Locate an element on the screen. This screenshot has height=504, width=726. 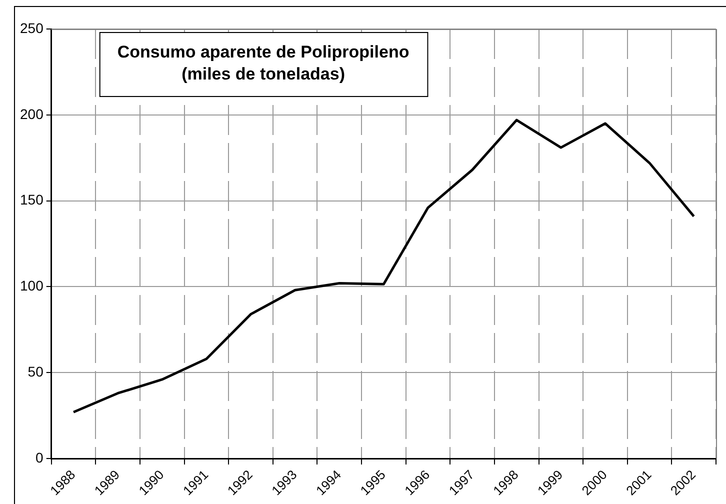
y-tick-label: 0 is located at coordinates (40, 457).